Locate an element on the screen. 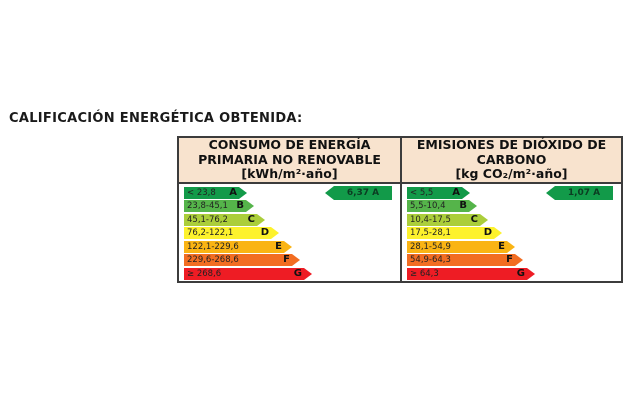 This screenshot has width=640, height=400. rating-range: ≥ 64,3 is located at coordinates (424, 273).